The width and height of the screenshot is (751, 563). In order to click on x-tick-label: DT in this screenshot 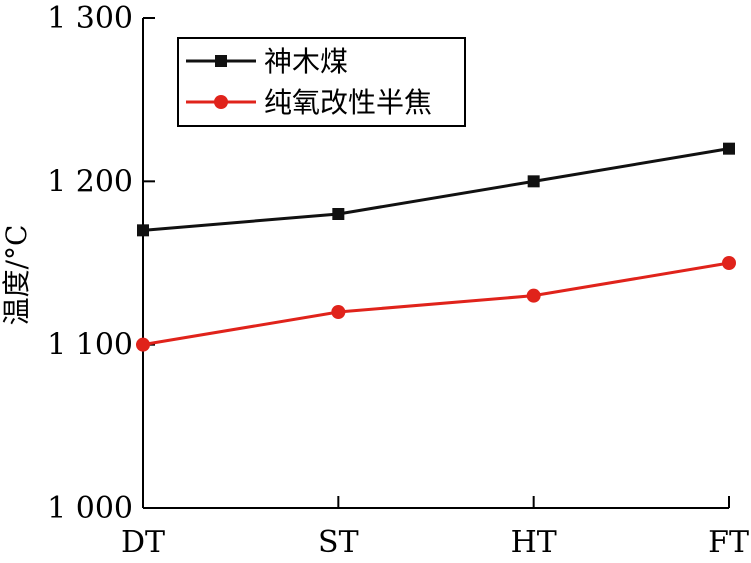, I will do `click(143, 542)`.